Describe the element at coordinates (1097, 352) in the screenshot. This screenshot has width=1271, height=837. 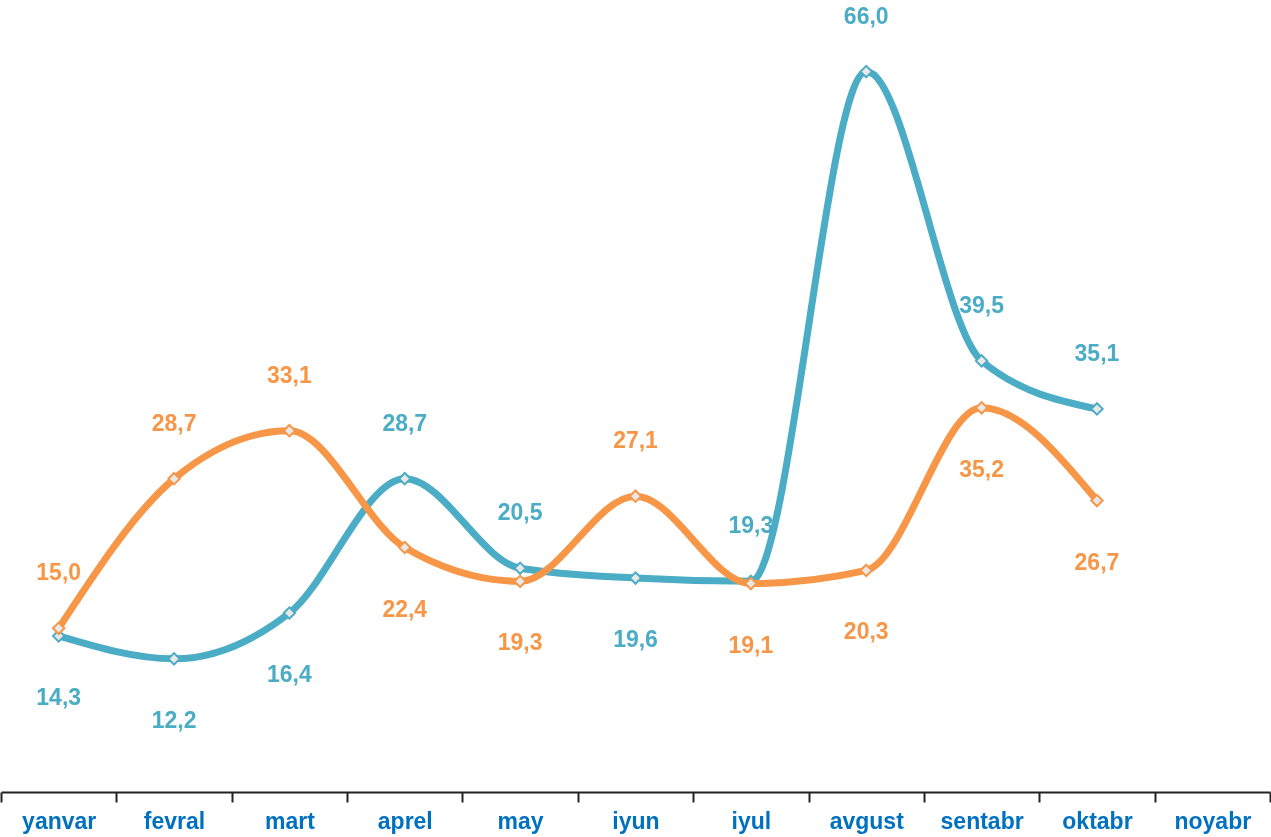
I see `data-label: 35,1` at that location.